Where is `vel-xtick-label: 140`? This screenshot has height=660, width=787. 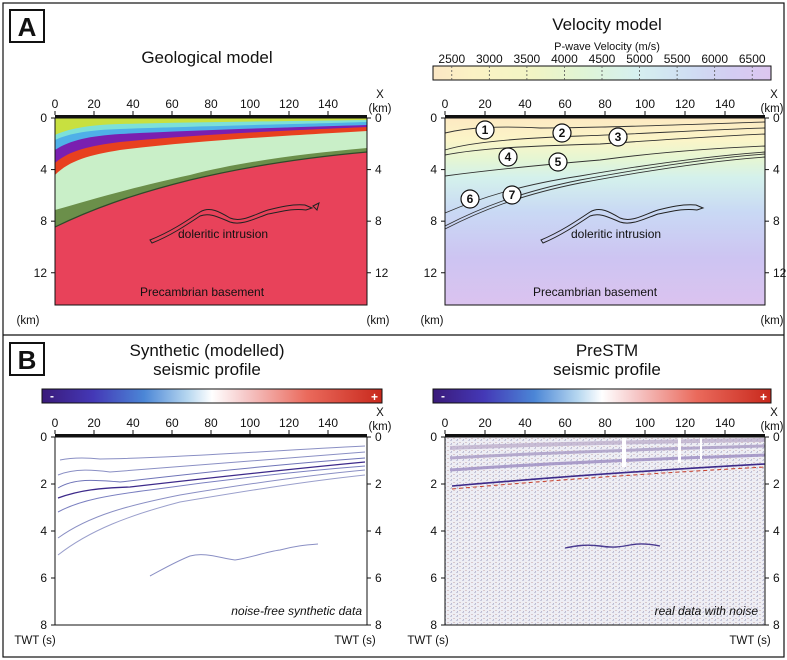 vel-xtick-label: 140 is located at coordinates (725, 104).